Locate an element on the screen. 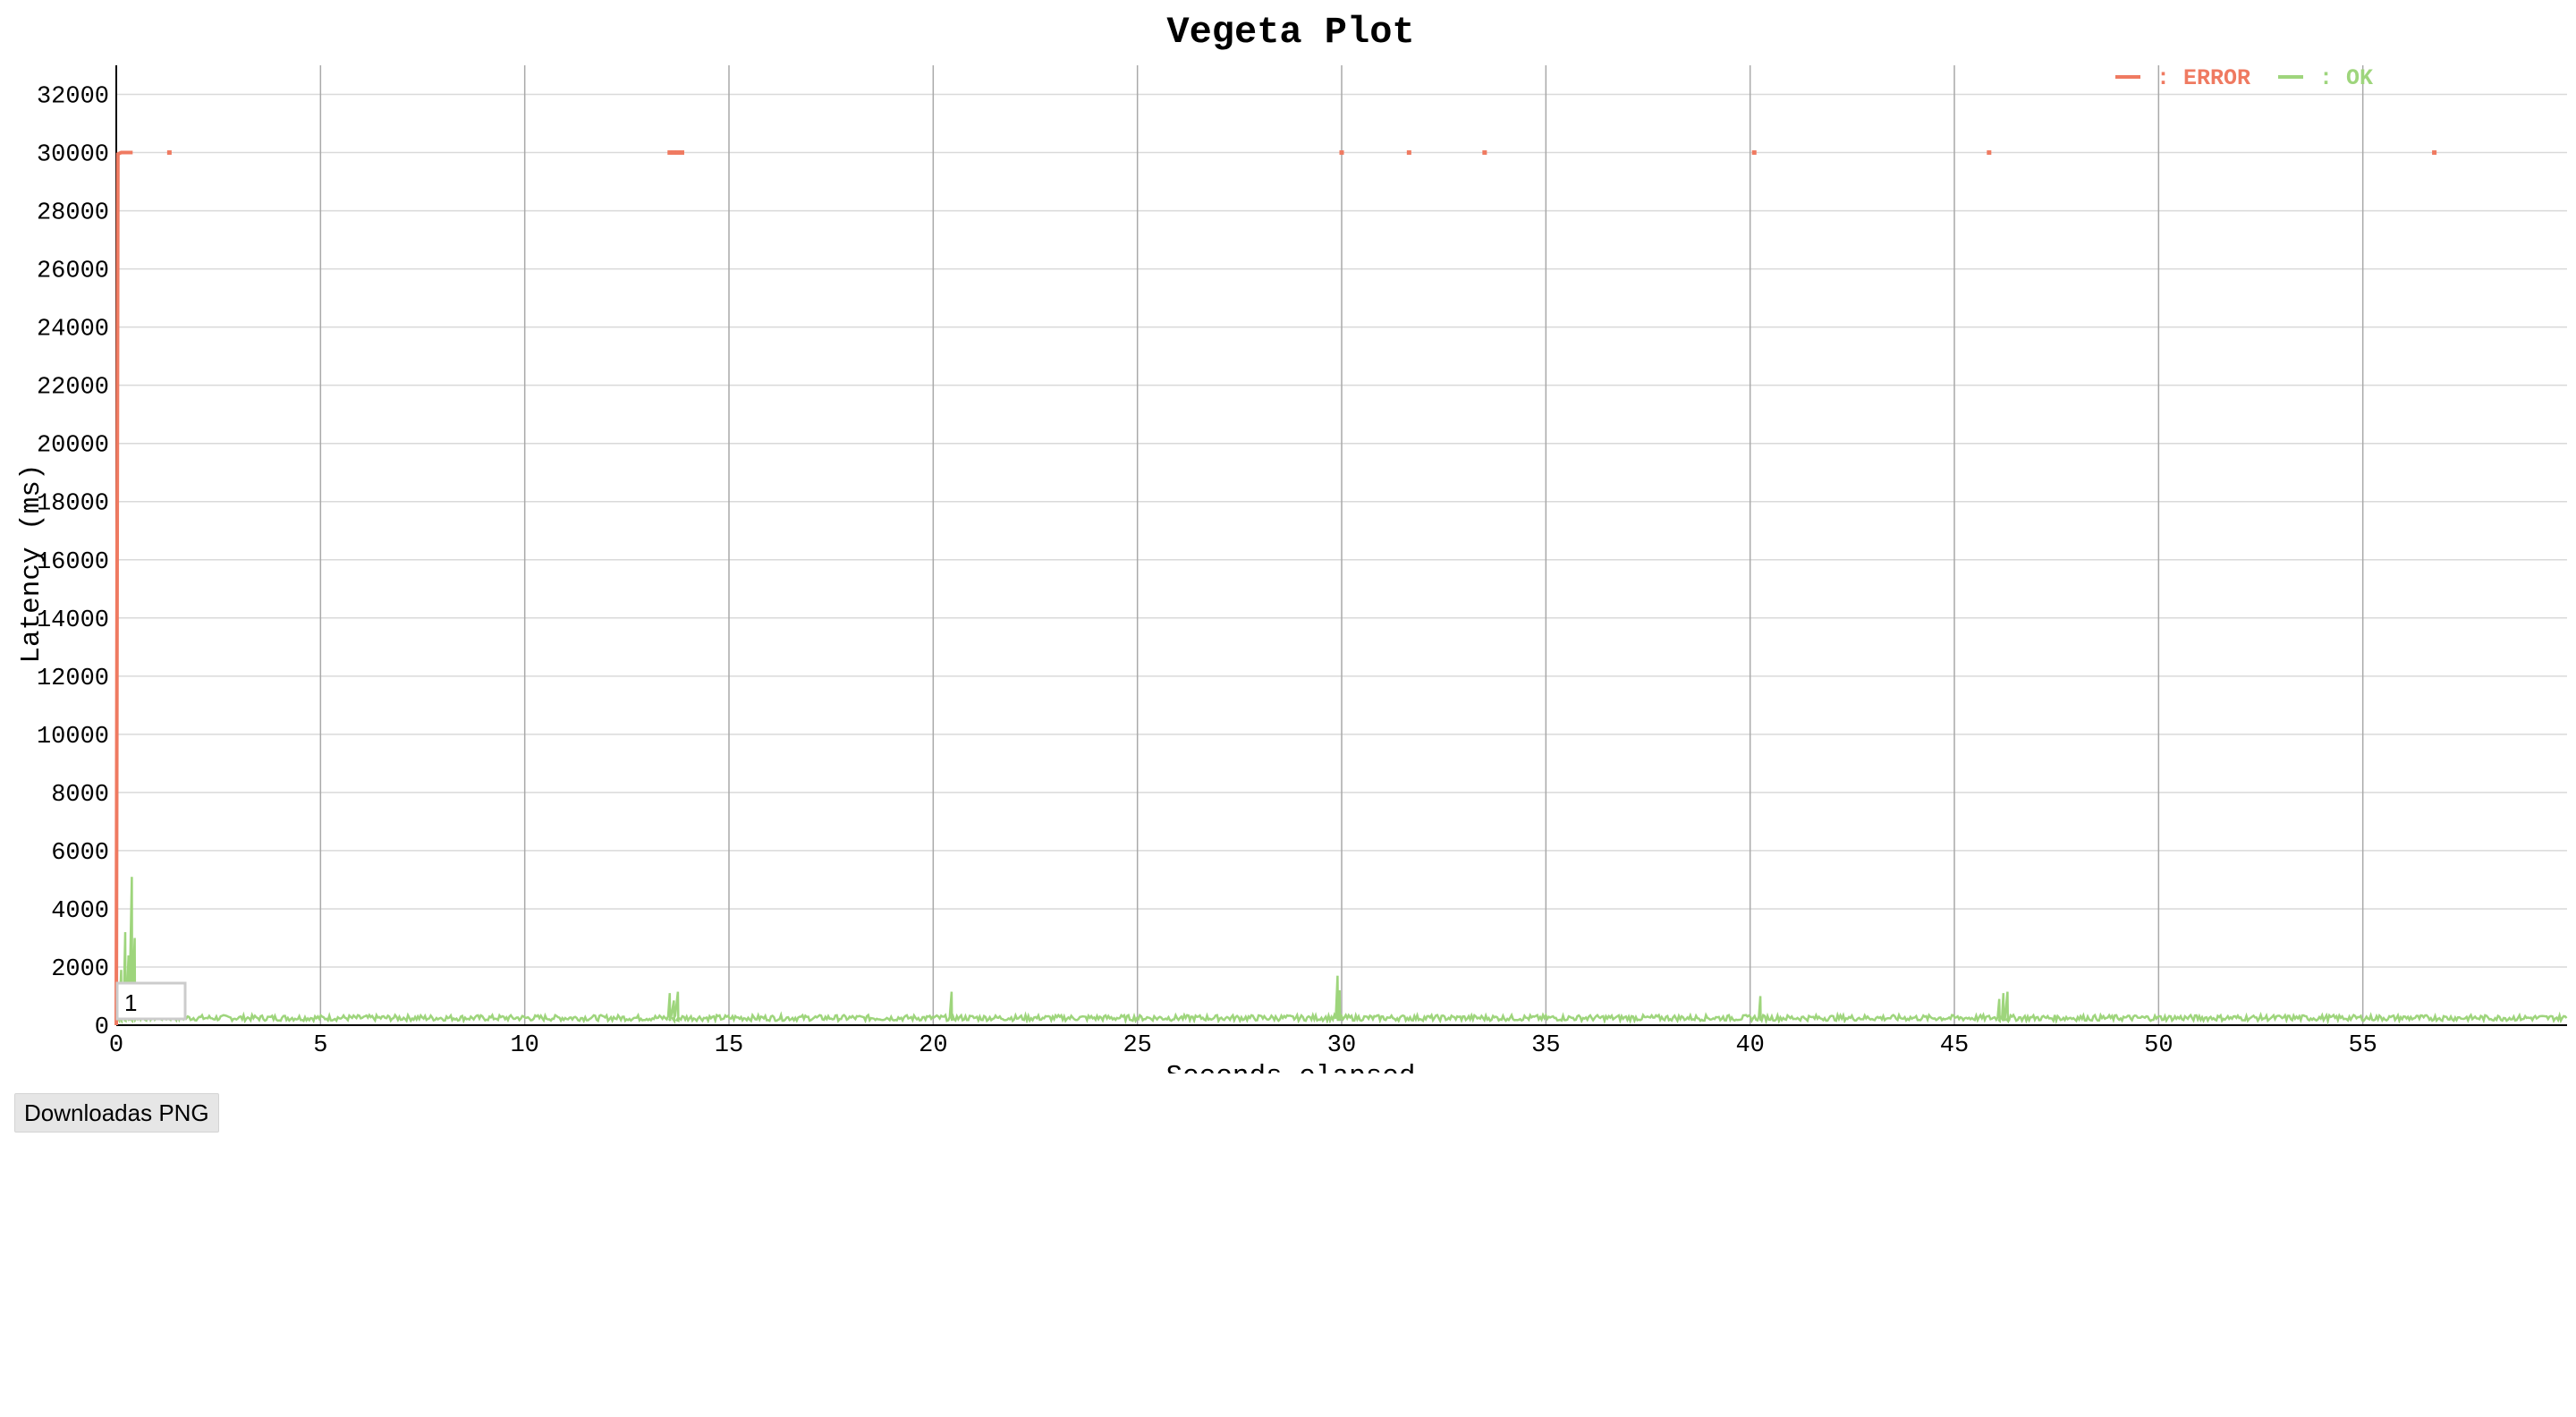 This screenshot has height=1417, width=2576. series-error-line is located at coordinates (123, 588).